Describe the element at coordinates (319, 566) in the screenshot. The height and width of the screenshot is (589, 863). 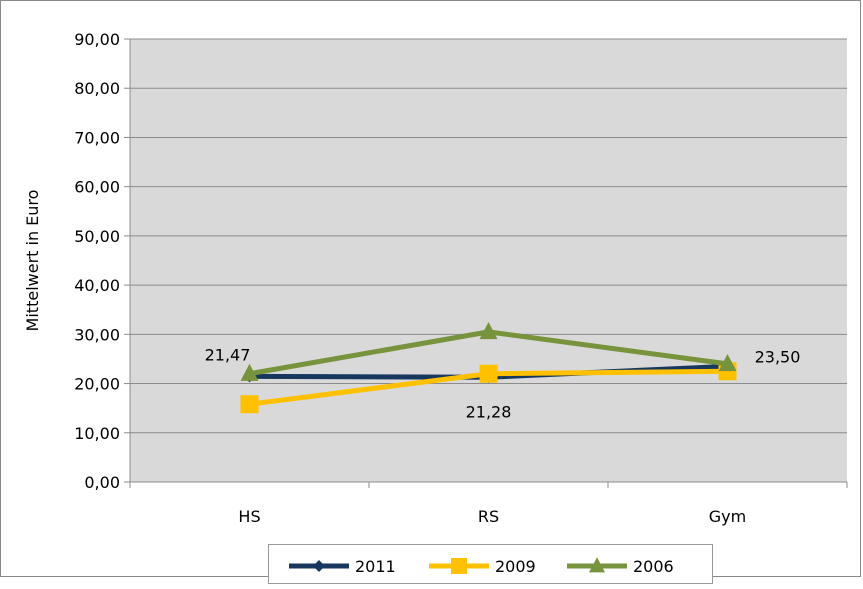
I see `marker-diamond` at that location.